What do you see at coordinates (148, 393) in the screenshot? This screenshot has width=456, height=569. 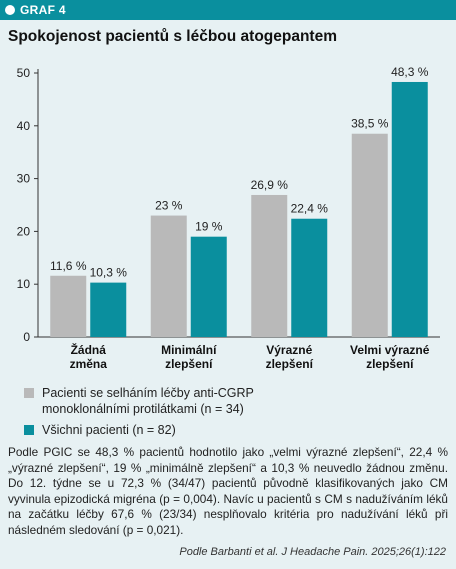 I see `legend-label-line-1: Pacienti se selháním léčby anti-CGRP` at bounding box center [148, 393].